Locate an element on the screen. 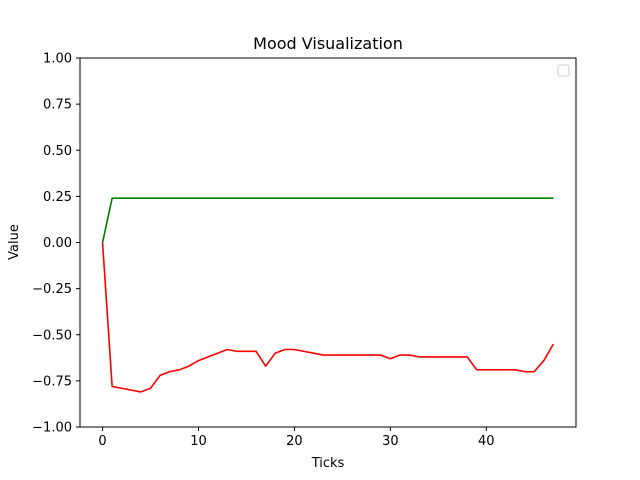 The height and width of the screenshot is (480, 640). x-tick-label: 20 is located at coordinates (294, 441).